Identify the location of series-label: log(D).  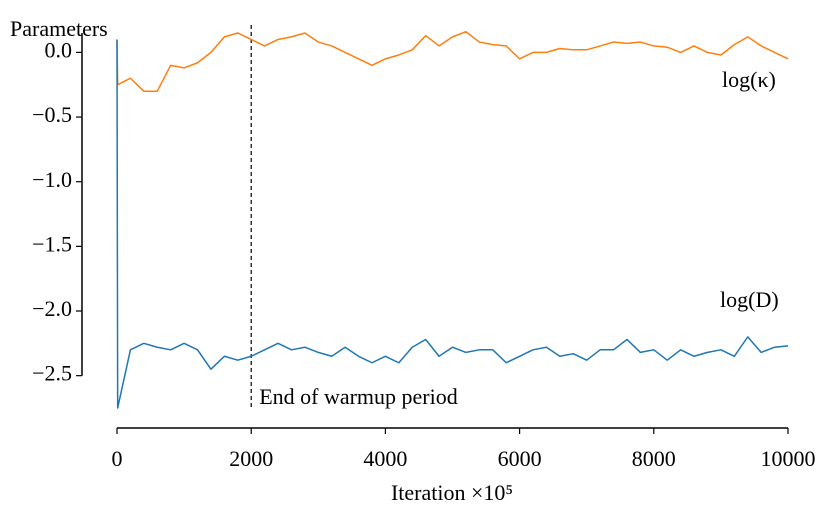
(749, 299).